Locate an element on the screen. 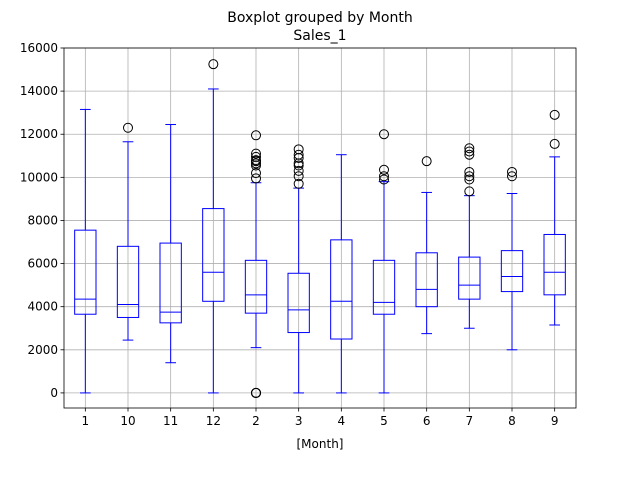  y-tick-label: 16000 is located at coordinates (39, 48).